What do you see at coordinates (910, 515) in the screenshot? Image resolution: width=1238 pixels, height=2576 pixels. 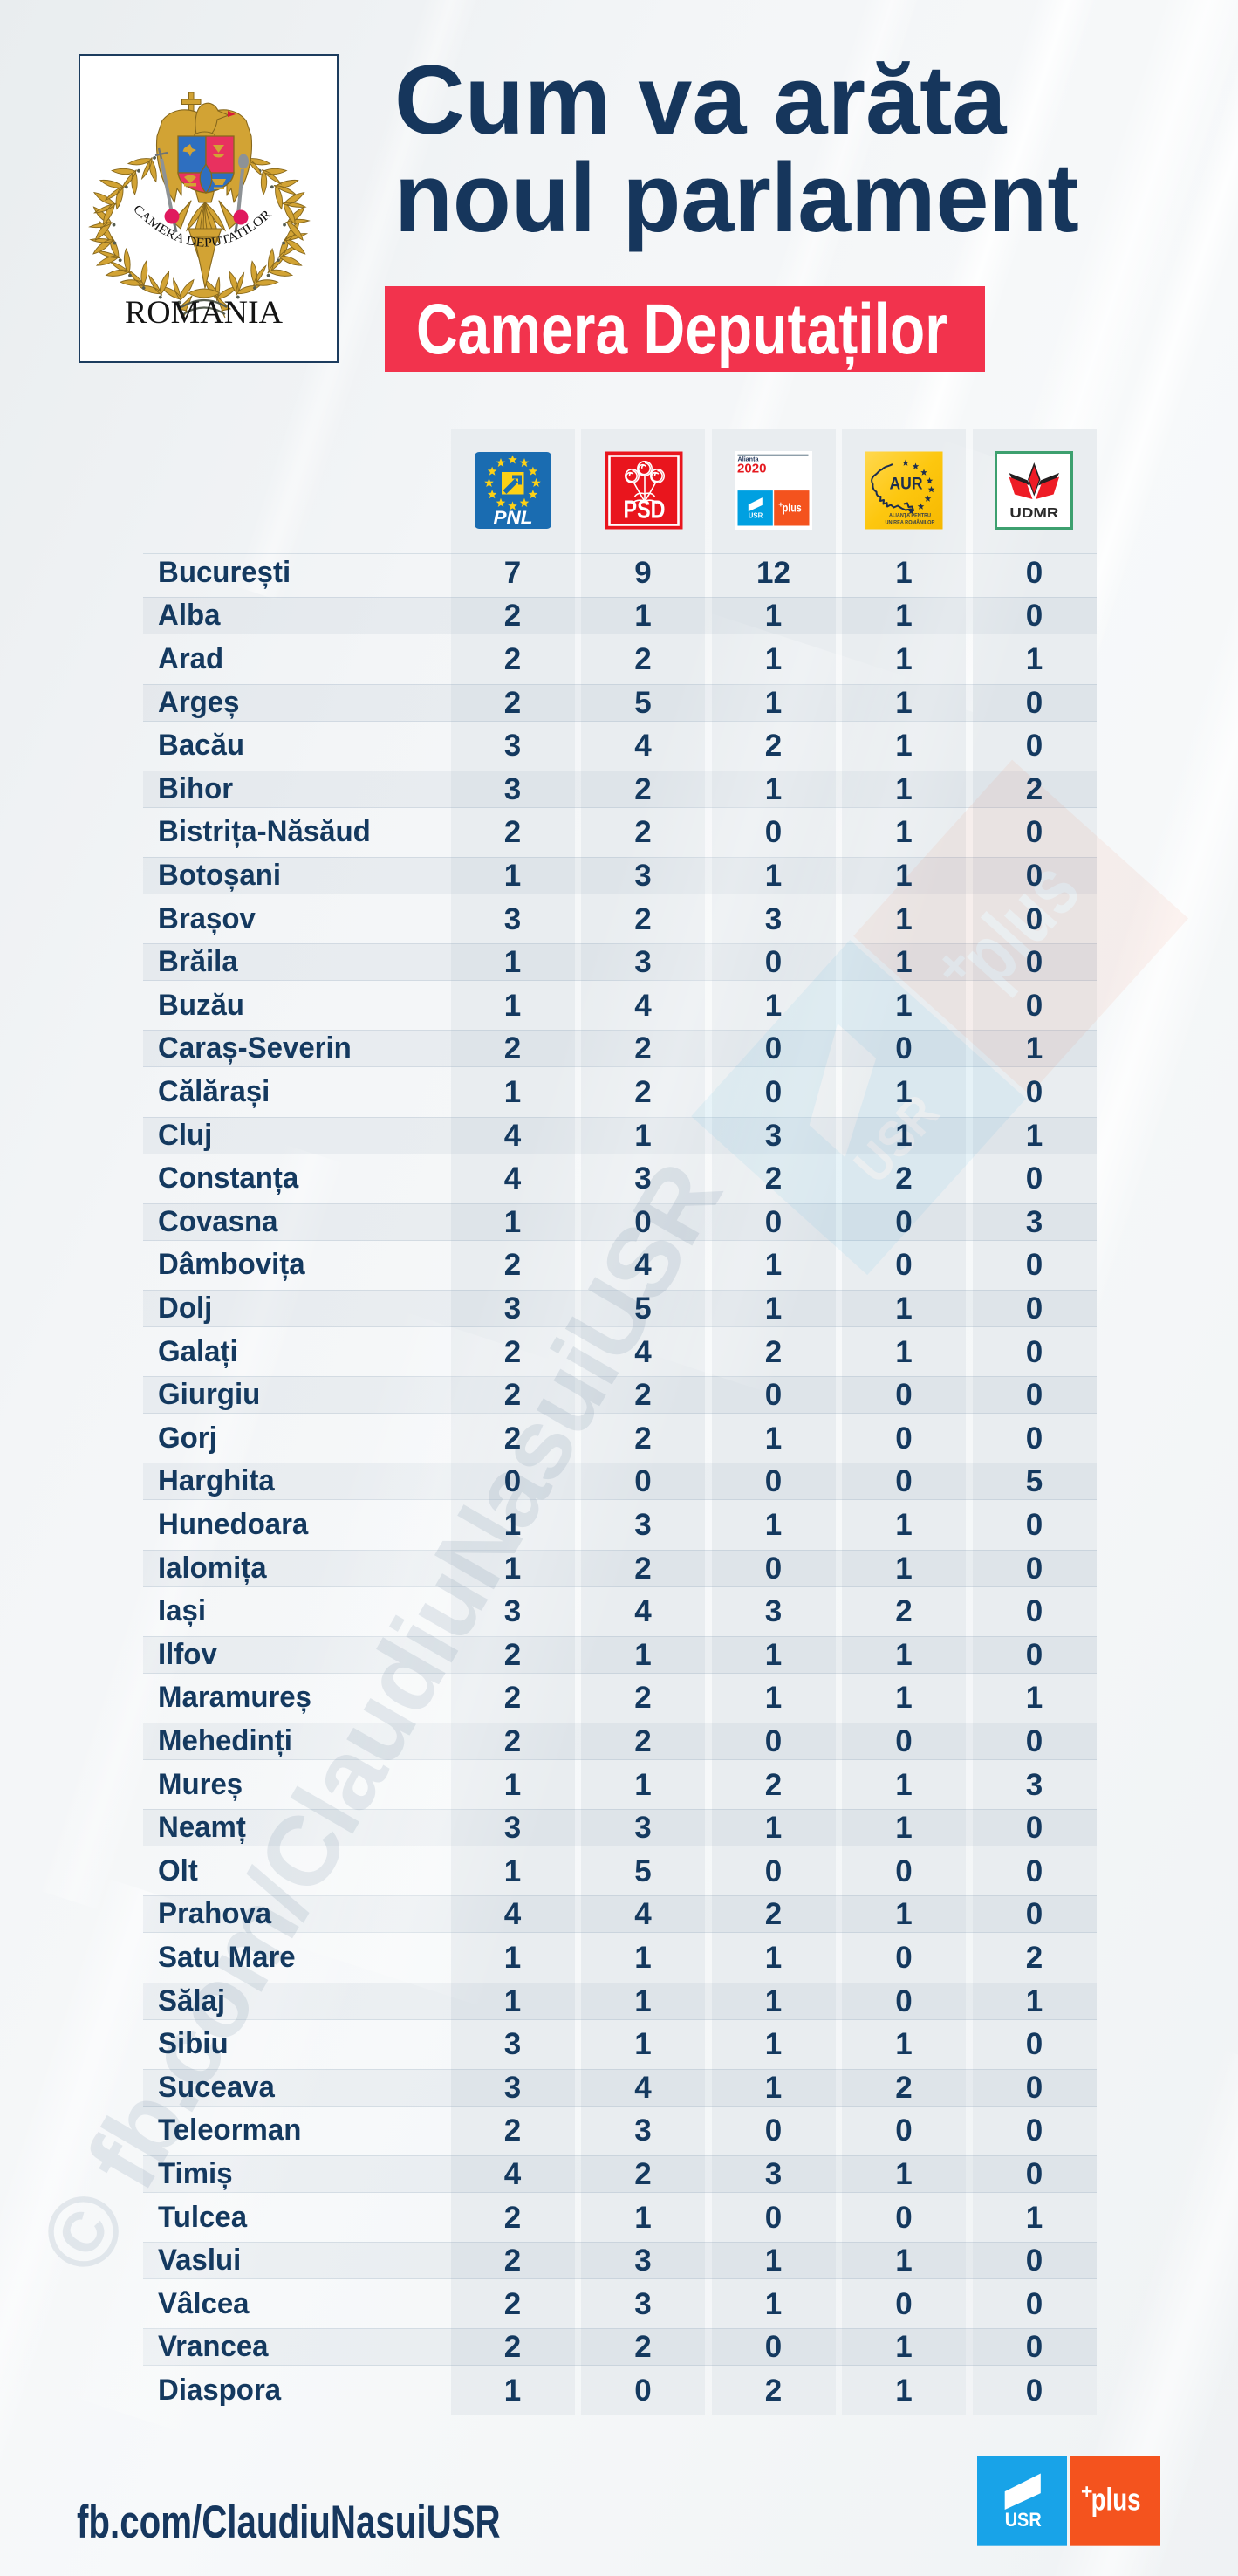 I see `svg-text: ALIANȚA PENTRU` at bounding box center [910, 515].